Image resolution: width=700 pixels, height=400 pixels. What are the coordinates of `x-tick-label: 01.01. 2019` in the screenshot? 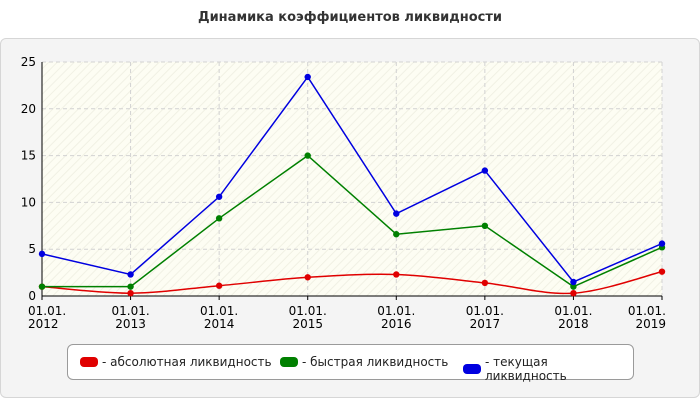 It's located at (647, 317).